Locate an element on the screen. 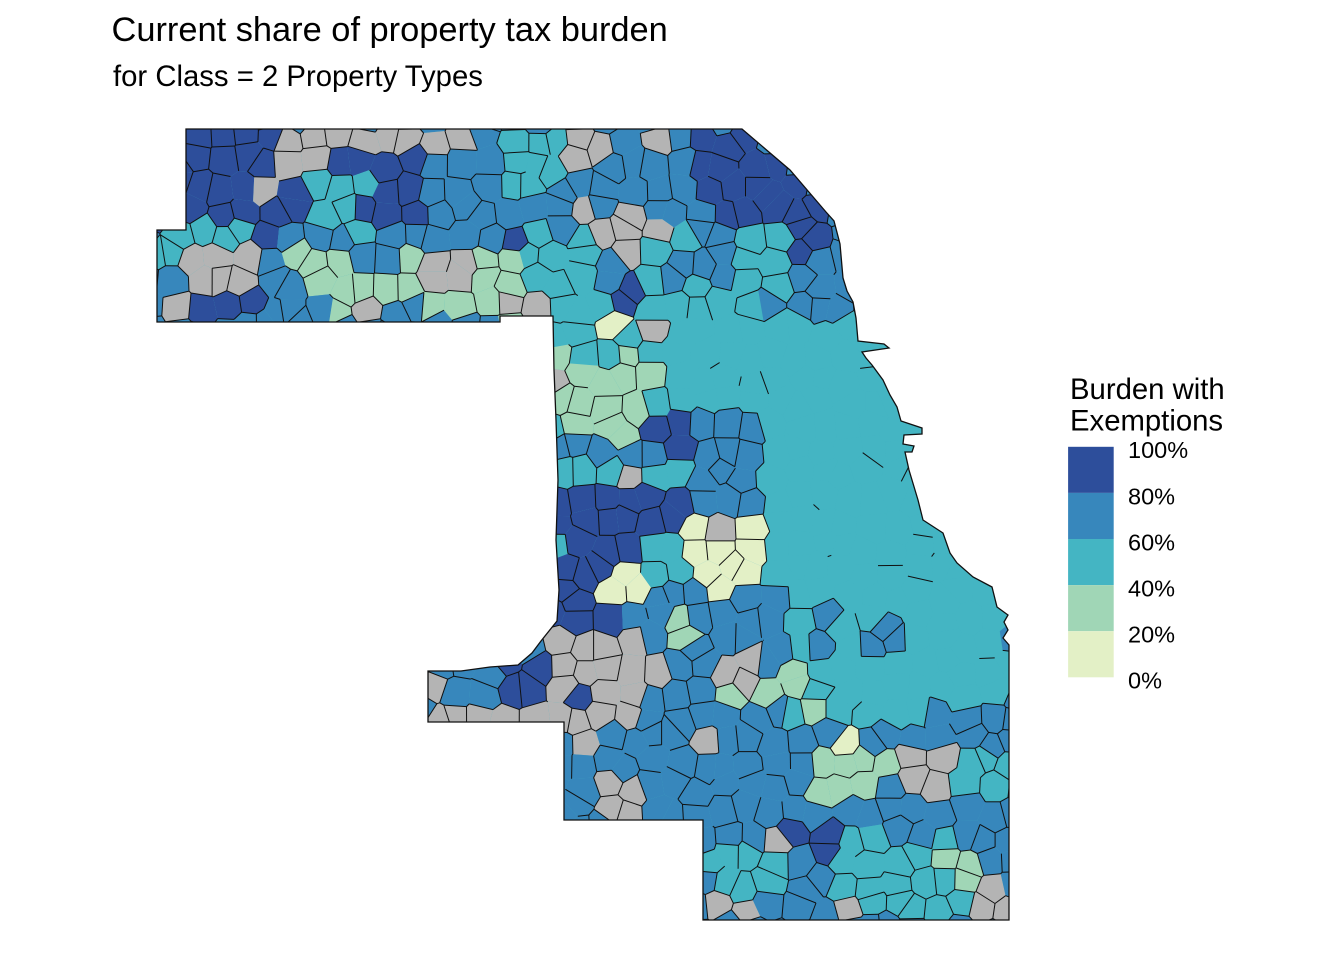 The width and height of the screenshot is (1344, 960). svg-text: for Class = 2 Property Types is located at coordinates (298, 76).